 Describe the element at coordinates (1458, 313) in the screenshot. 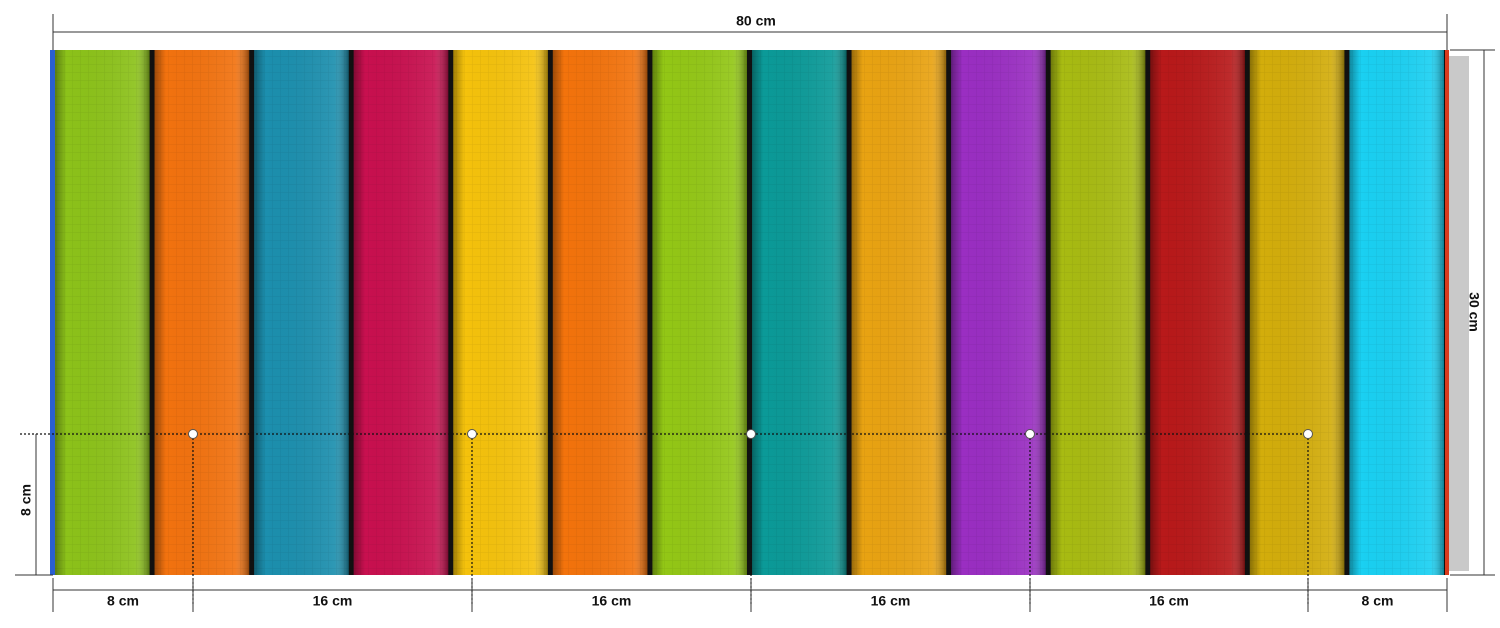

I see `panel-shadow` at that location.